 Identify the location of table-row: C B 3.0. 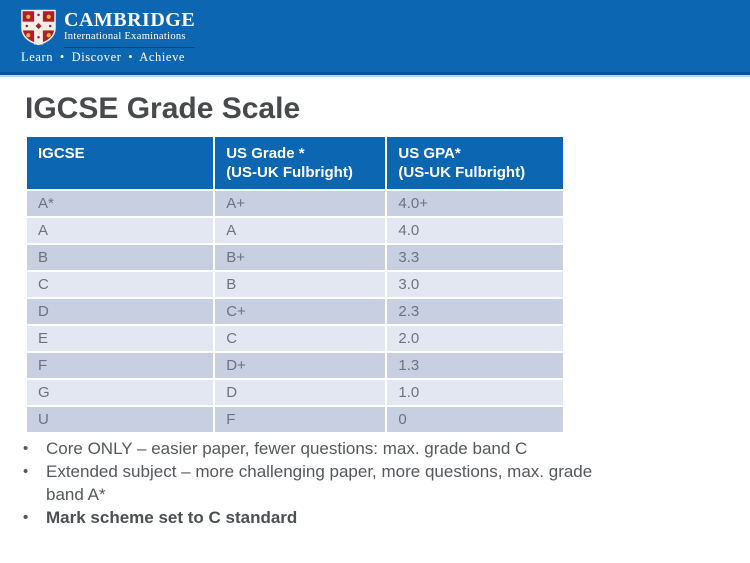
(295, 284).